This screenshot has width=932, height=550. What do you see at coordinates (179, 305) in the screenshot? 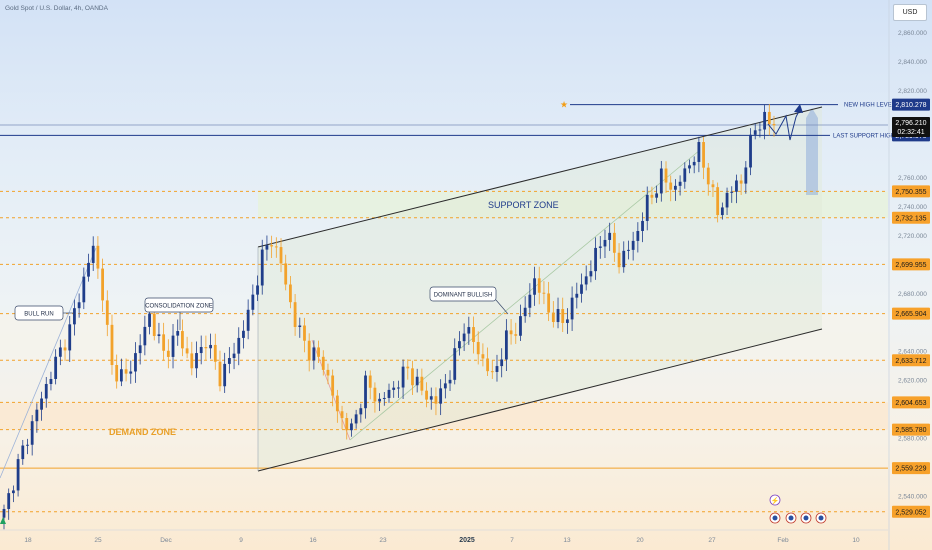
I see `consolidation-callout-box` at bounding box center [179, 305].